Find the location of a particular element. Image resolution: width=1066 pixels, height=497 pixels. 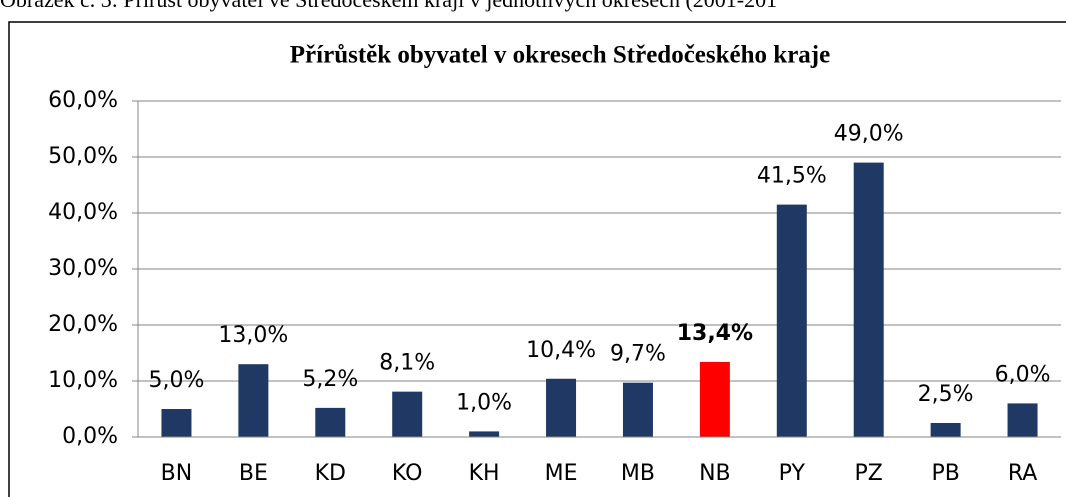

x-tick-label: PB is located at coordinates (945, 473).